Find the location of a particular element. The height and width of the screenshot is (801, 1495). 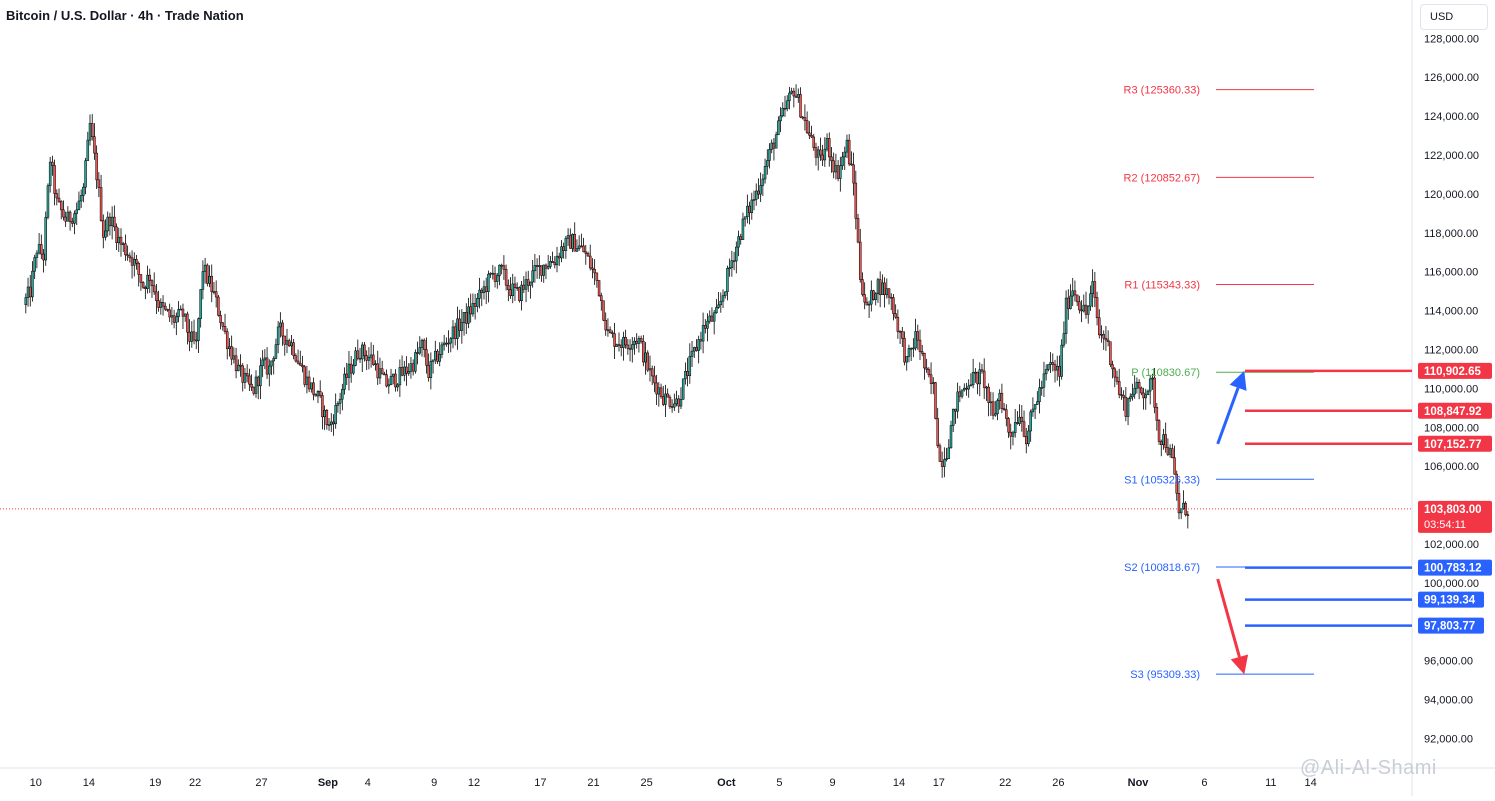

resistance-3-label: 107,152.77 is located at coordinates (1453, 445).